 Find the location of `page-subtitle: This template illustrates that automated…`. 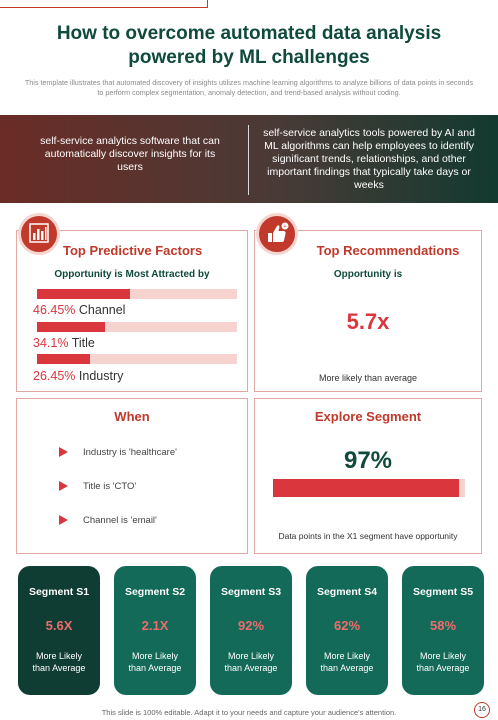

page-subtitle: This template illustrates that automated… is located at coordinates (249, 87).